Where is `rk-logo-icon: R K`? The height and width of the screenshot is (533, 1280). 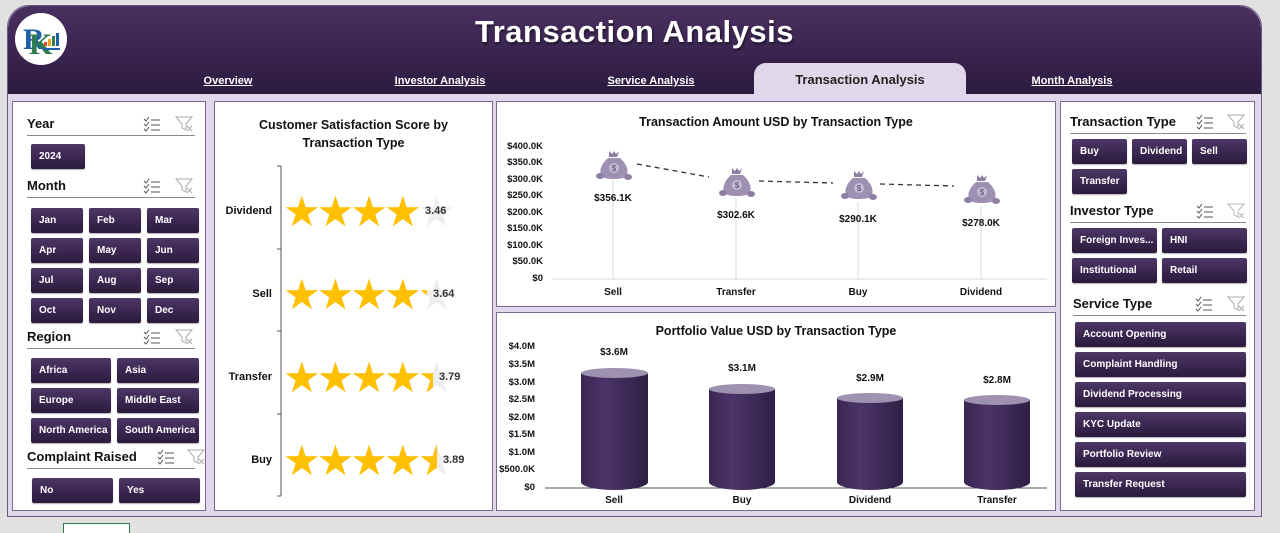 rk-logo-icon: R K is located at coordinates (41, 39).